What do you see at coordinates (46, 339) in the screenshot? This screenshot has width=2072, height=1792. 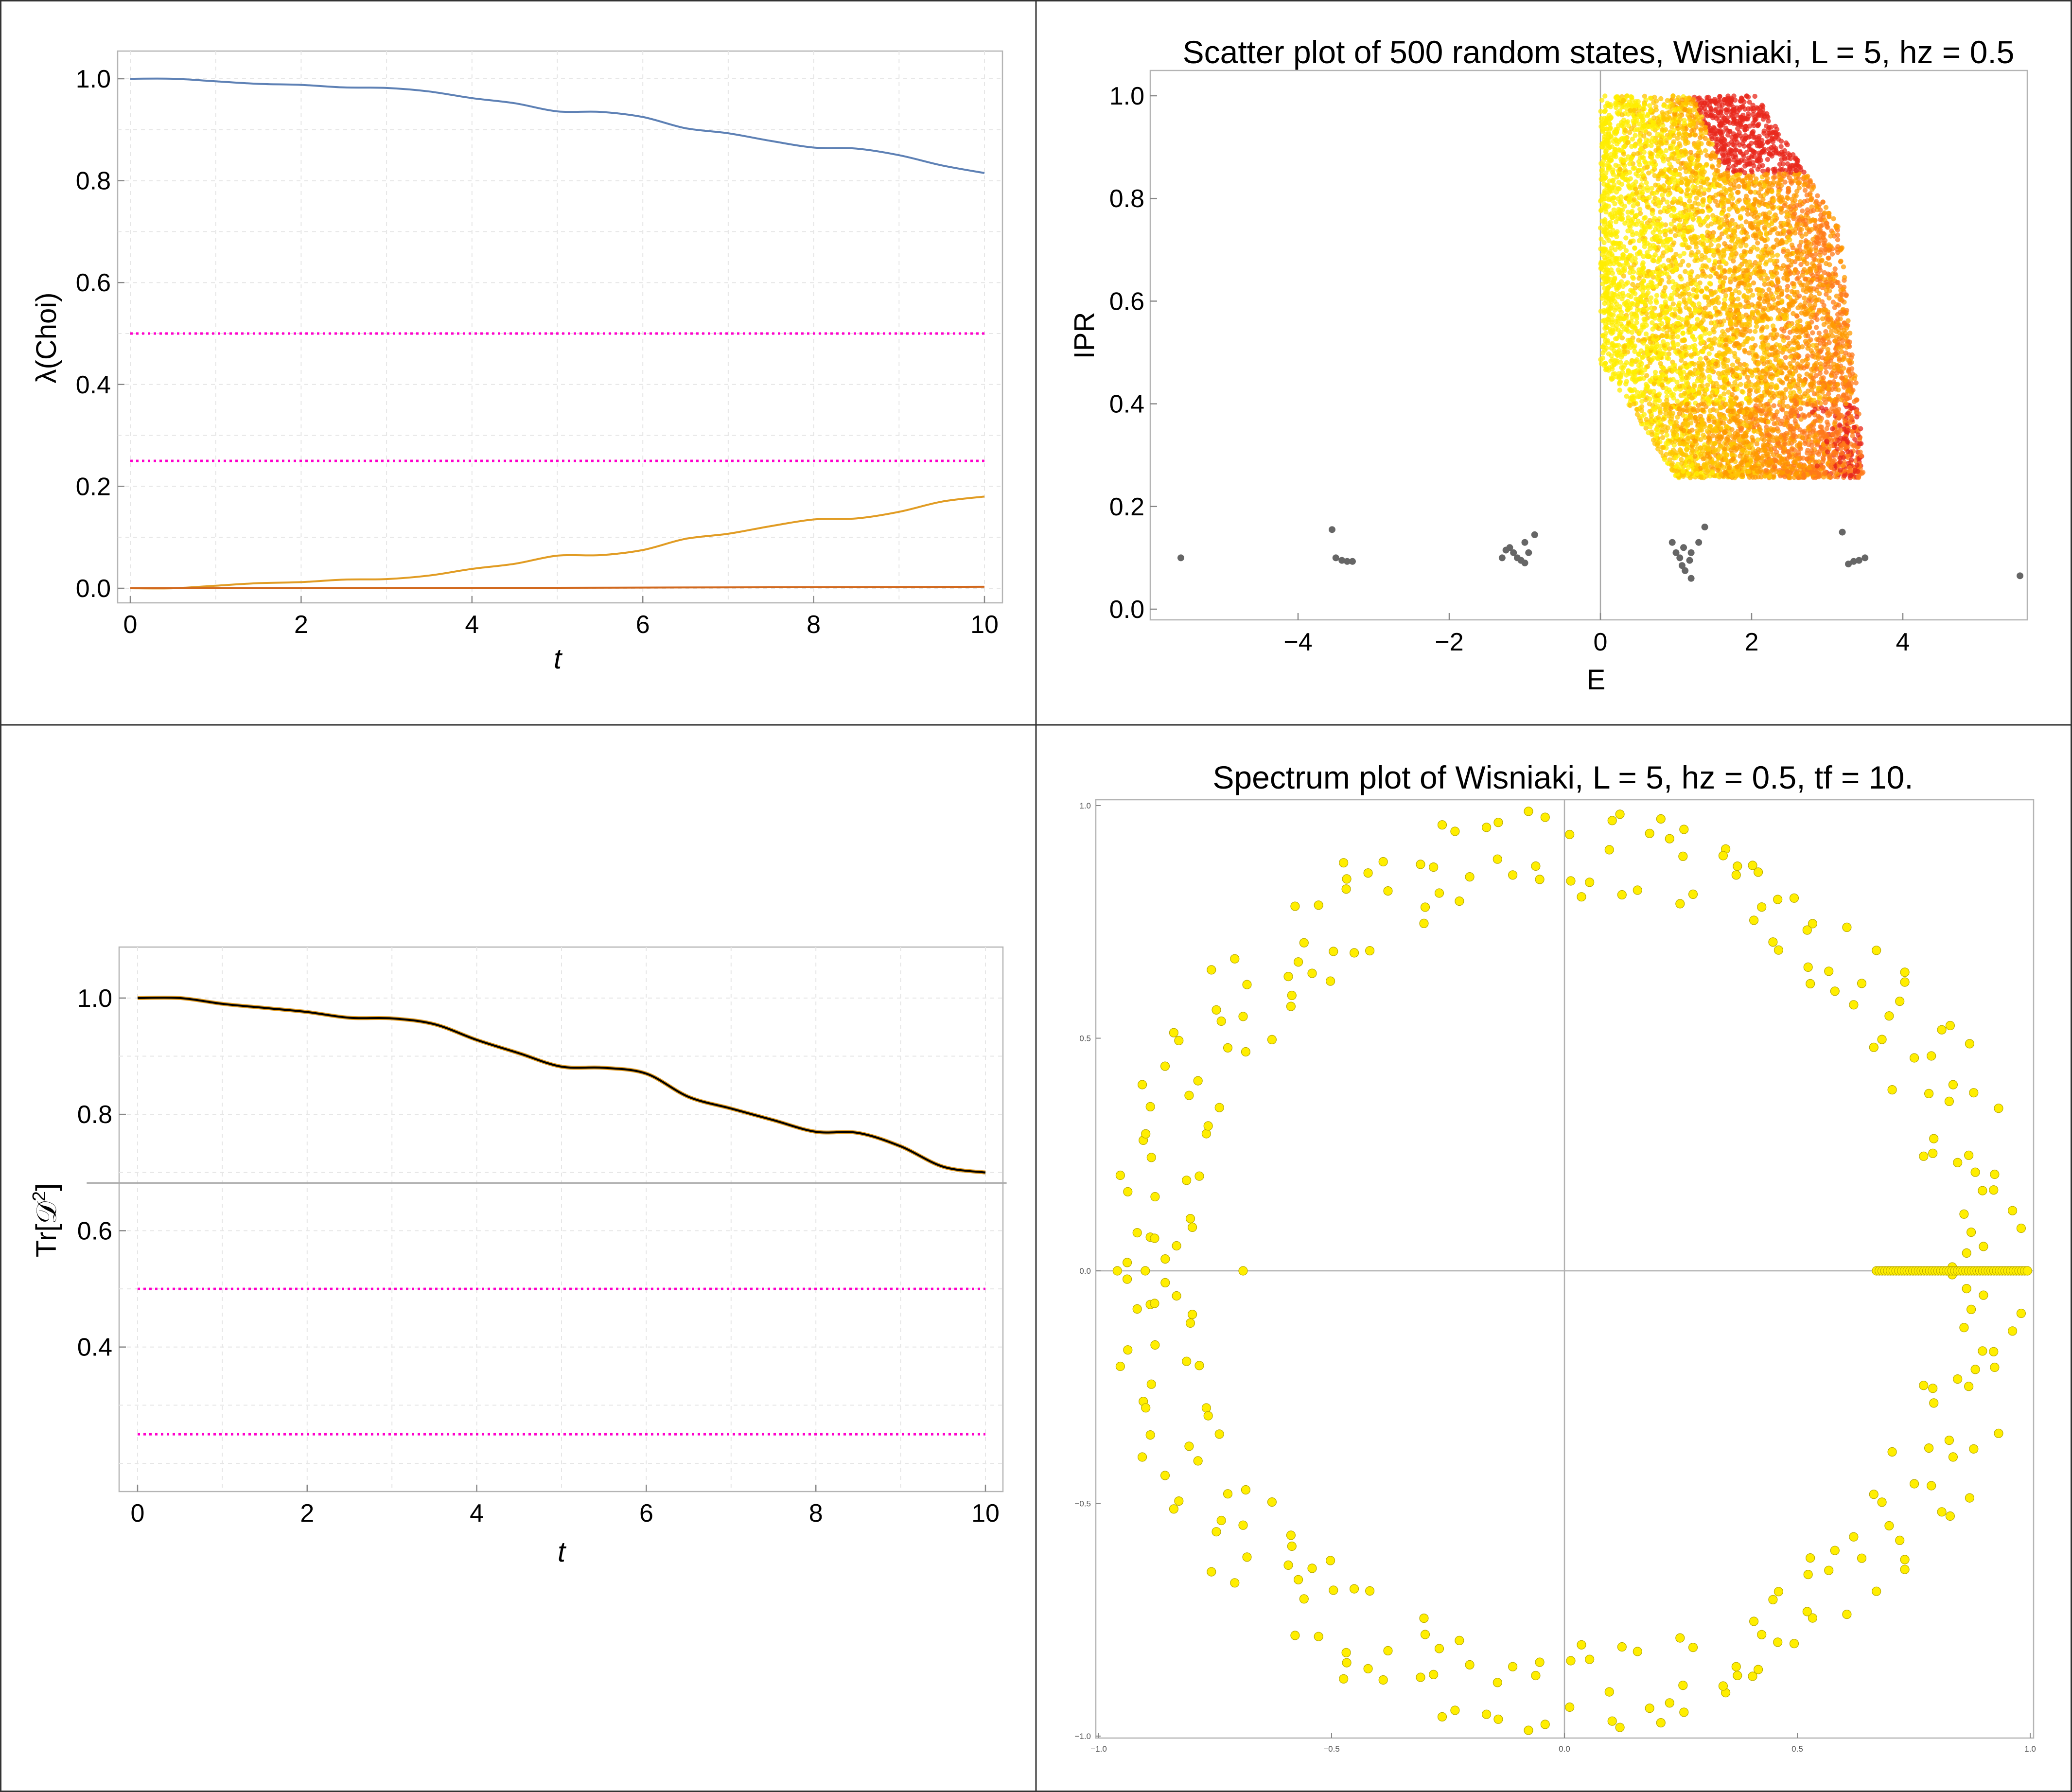 I see `panel-1-y-axis-title: λ(Choi)` at bounding box center [46, 339].